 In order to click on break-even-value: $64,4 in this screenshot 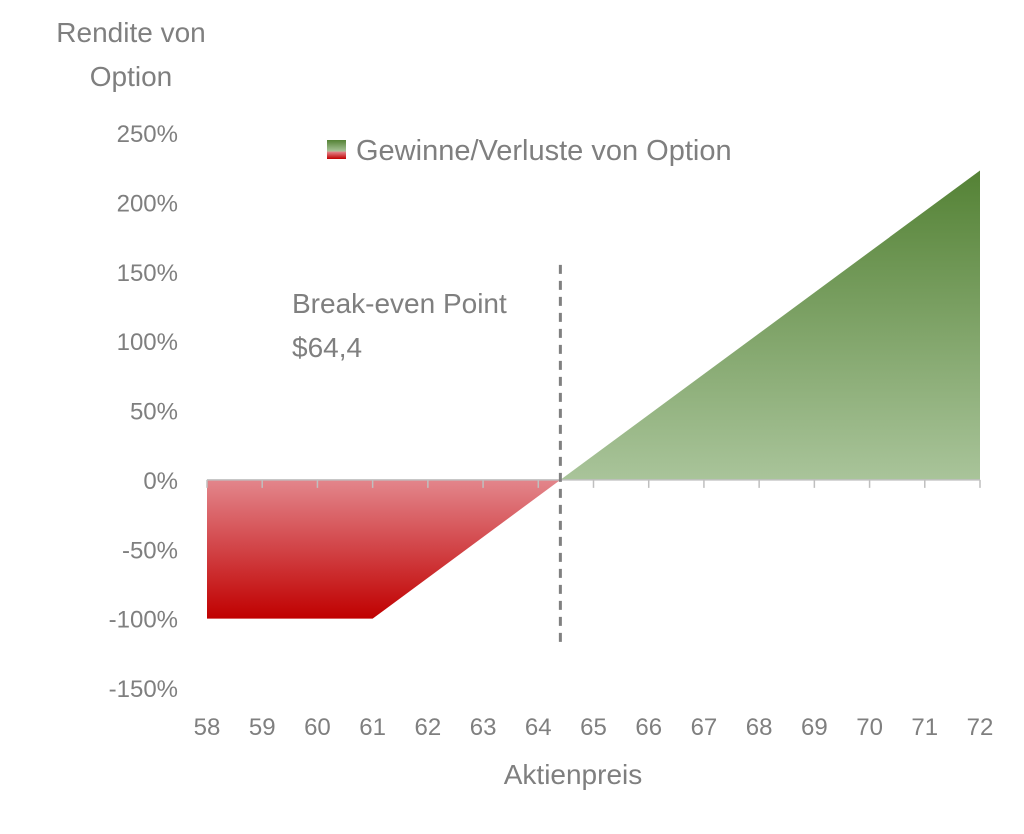, I will do `click(327, 347)`.